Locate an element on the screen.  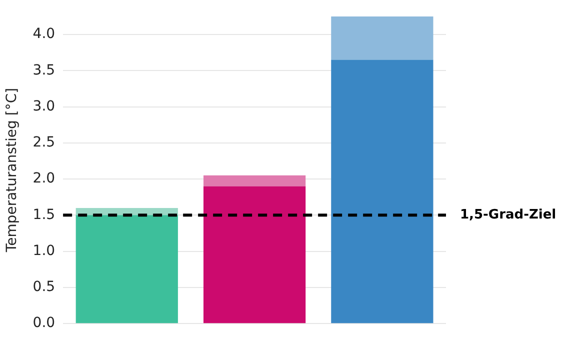
y-axis-title: Temperaturanstieg [°C] is located at coordinates (12, 171).